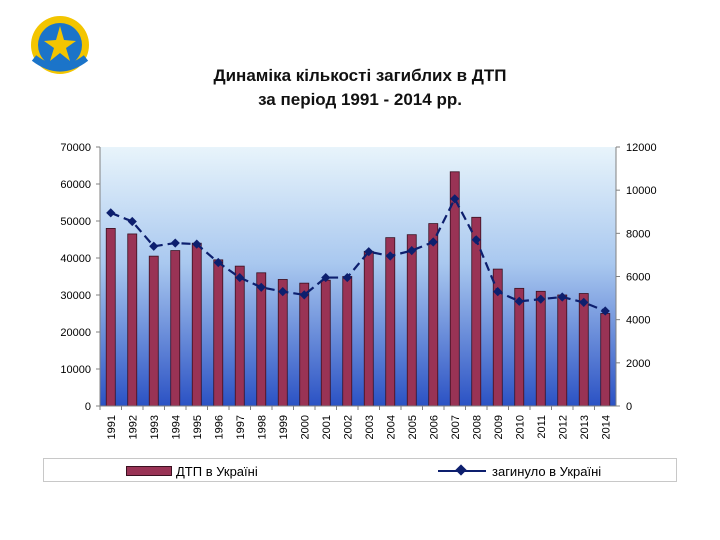 The width and height of the screenshot is (720, 540). I want to click on x-tick-label-2004: 2004, so click(391, 427).